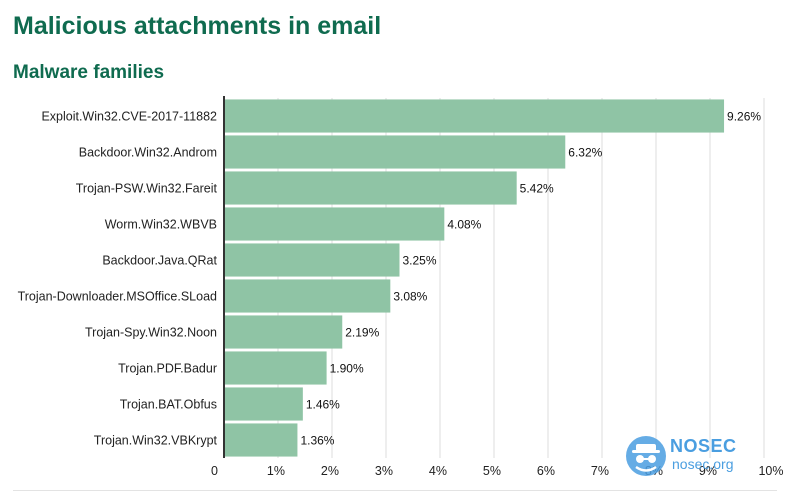  What do you see at coordinates (395, 490) in the screenshot?
I see `bottom-divider` at bounding box center [395, 490].